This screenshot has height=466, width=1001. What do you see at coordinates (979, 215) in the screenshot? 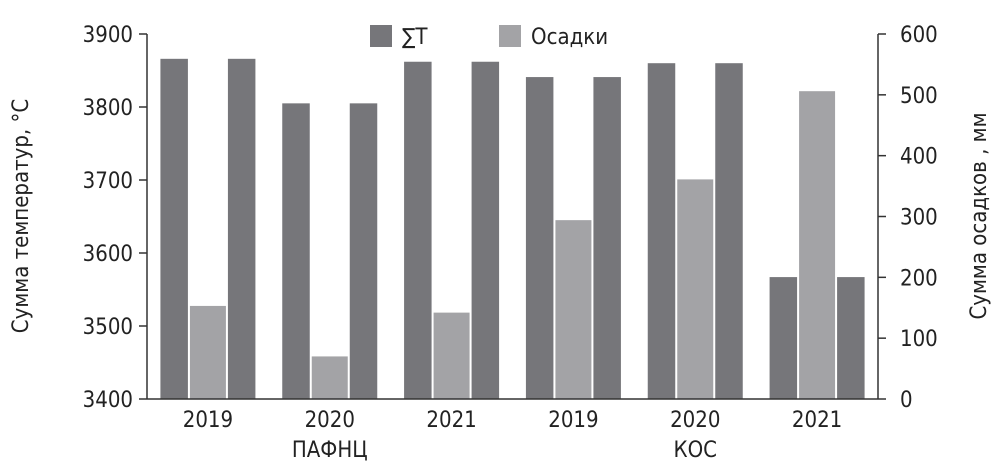
I see `y-axis-label-right: Сумма осадков , мм` at bounding box center [979, 215].